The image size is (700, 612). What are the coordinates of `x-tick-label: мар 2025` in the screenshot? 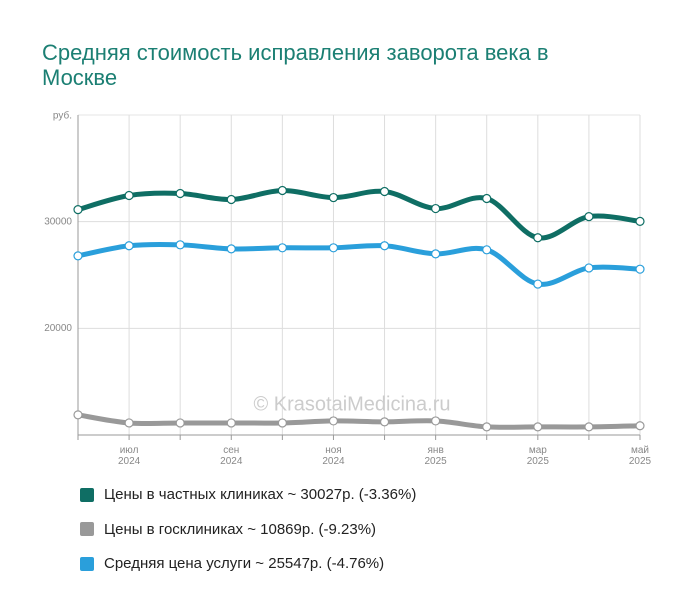 It's located at (537, 456).